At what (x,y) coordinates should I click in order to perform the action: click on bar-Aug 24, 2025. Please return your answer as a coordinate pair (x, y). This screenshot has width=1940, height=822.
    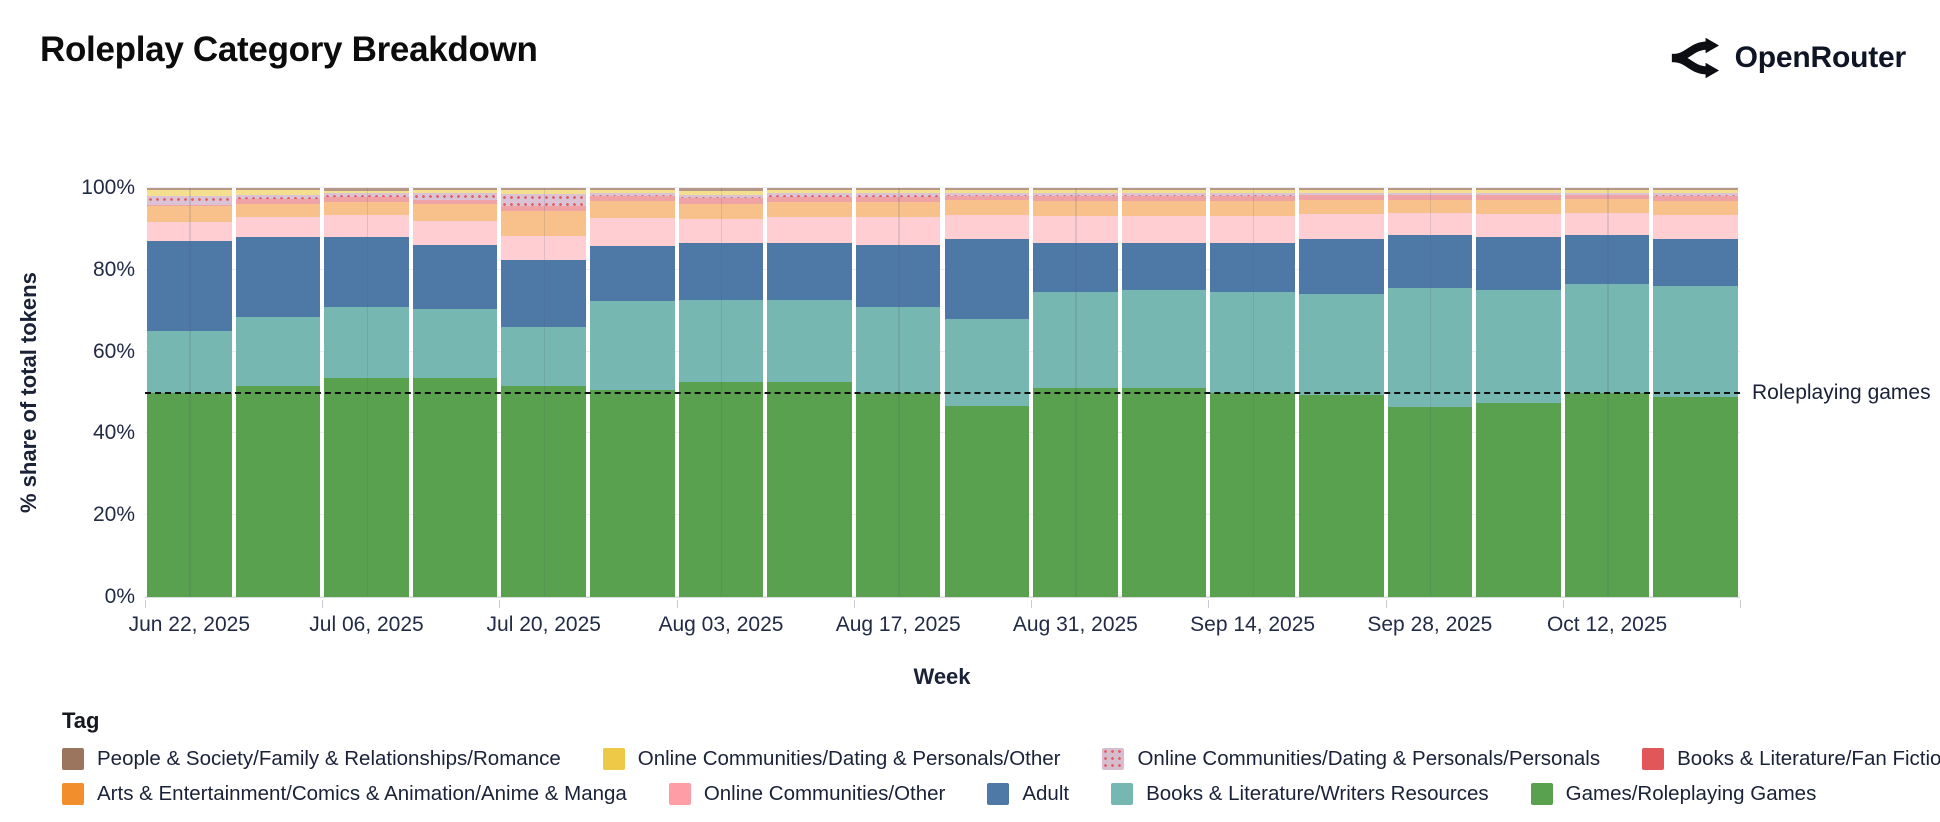
    Looking at the image, I should click on (987, 392).